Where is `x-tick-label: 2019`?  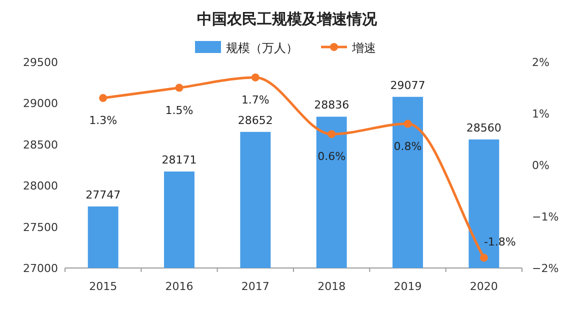 x-tick-label: 2019 is located at coordinates (408, 286).